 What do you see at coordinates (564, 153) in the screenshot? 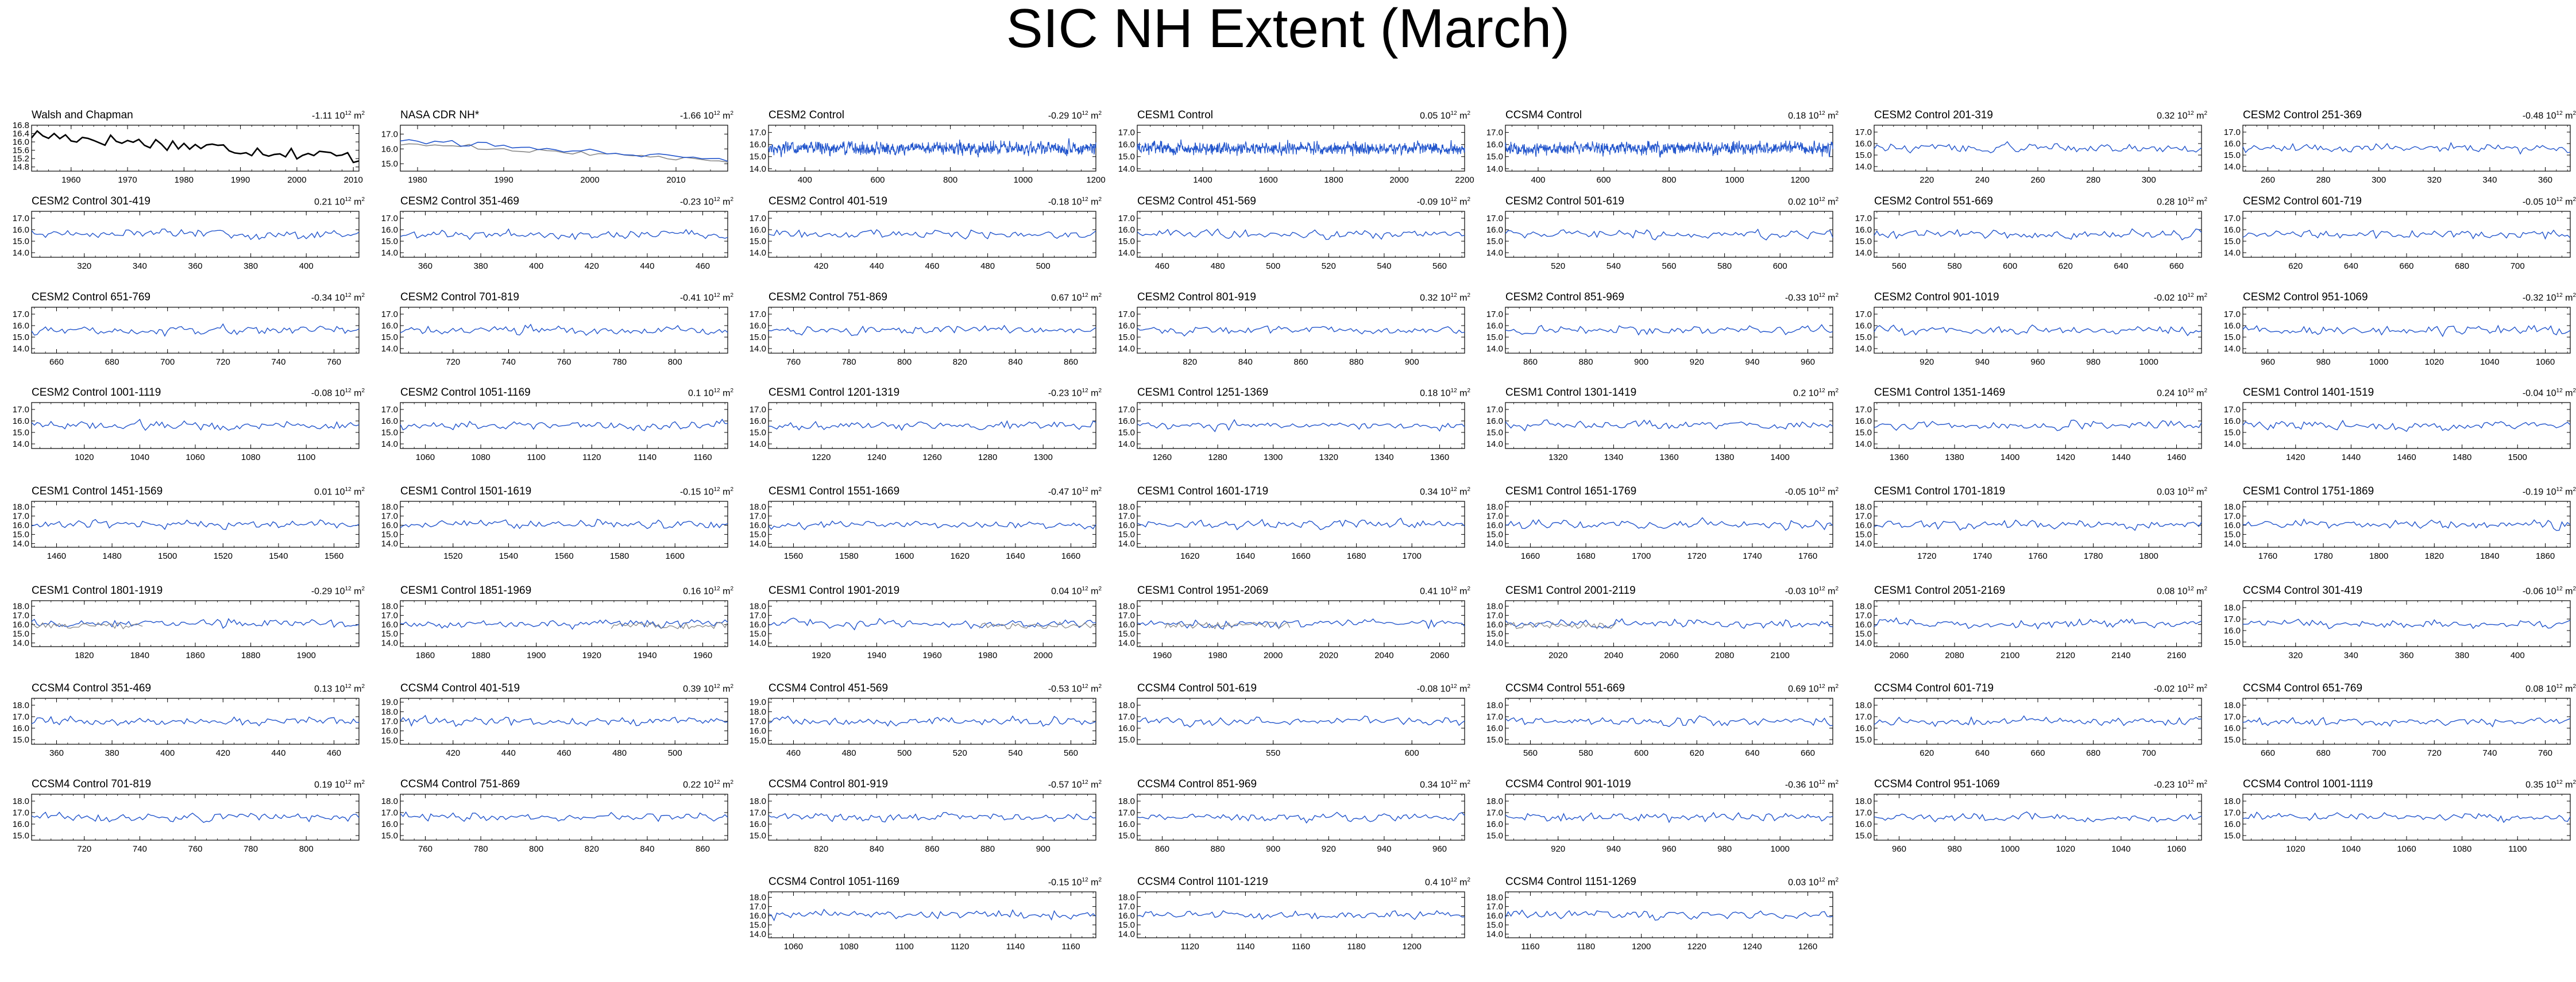
I see `observed-series-line-alt` at bounding box center [564, 153].